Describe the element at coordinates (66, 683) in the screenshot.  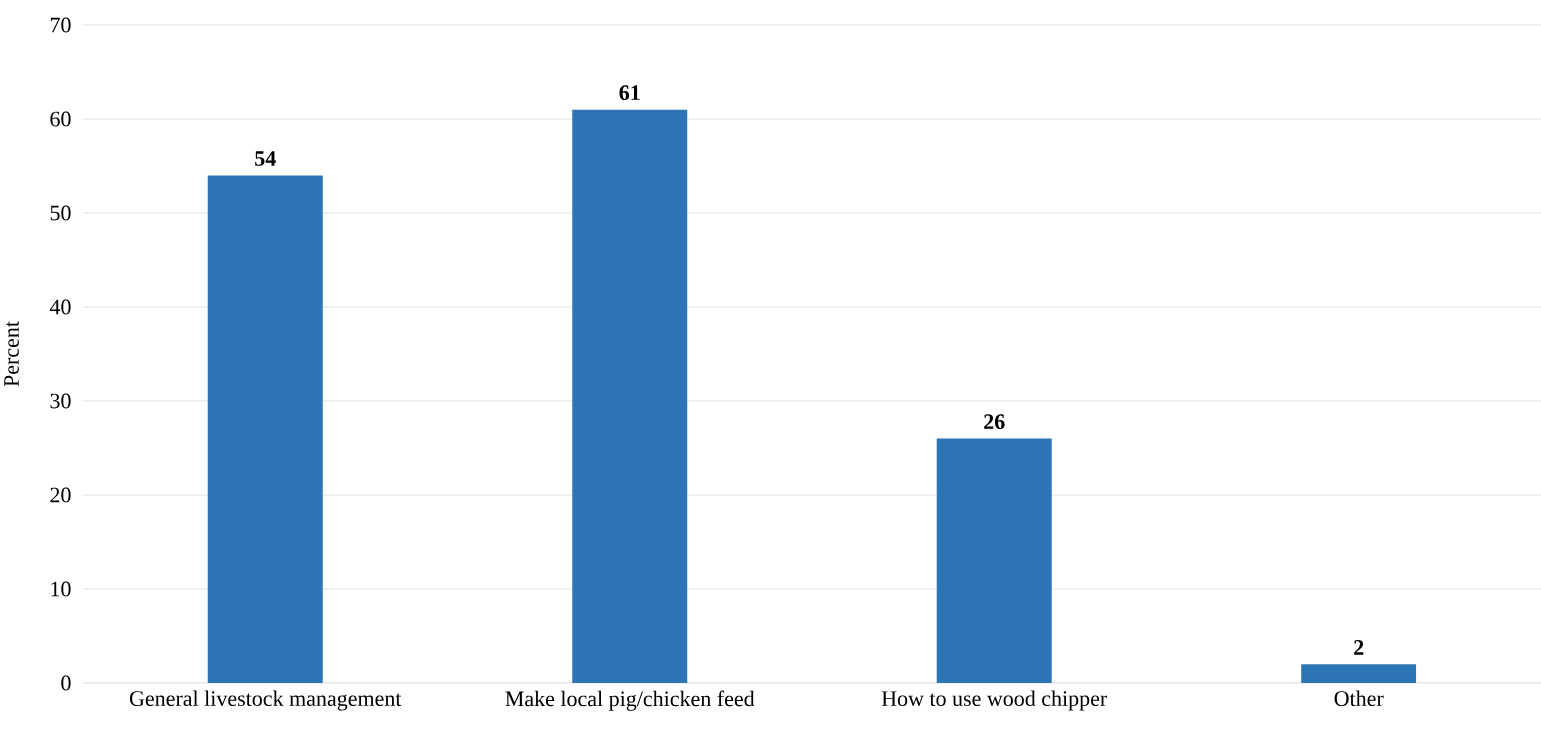
I see `y-tick-label: 0` at that location.